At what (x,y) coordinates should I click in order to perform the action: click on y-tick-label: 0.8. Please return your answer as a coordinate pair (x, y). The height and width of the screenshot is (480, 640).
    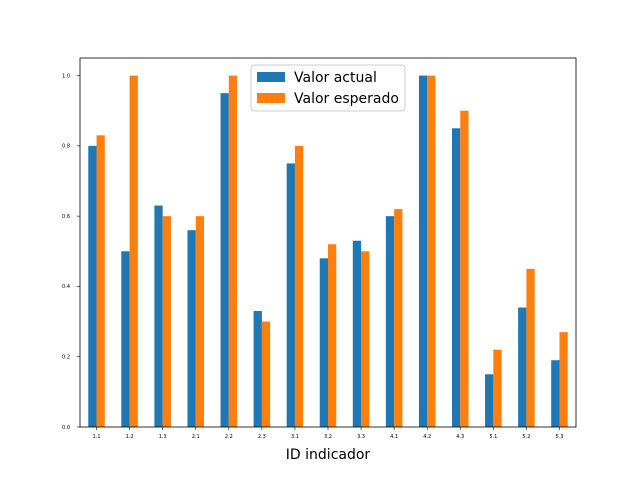
    Looking at the image, I should click on (66, 147).